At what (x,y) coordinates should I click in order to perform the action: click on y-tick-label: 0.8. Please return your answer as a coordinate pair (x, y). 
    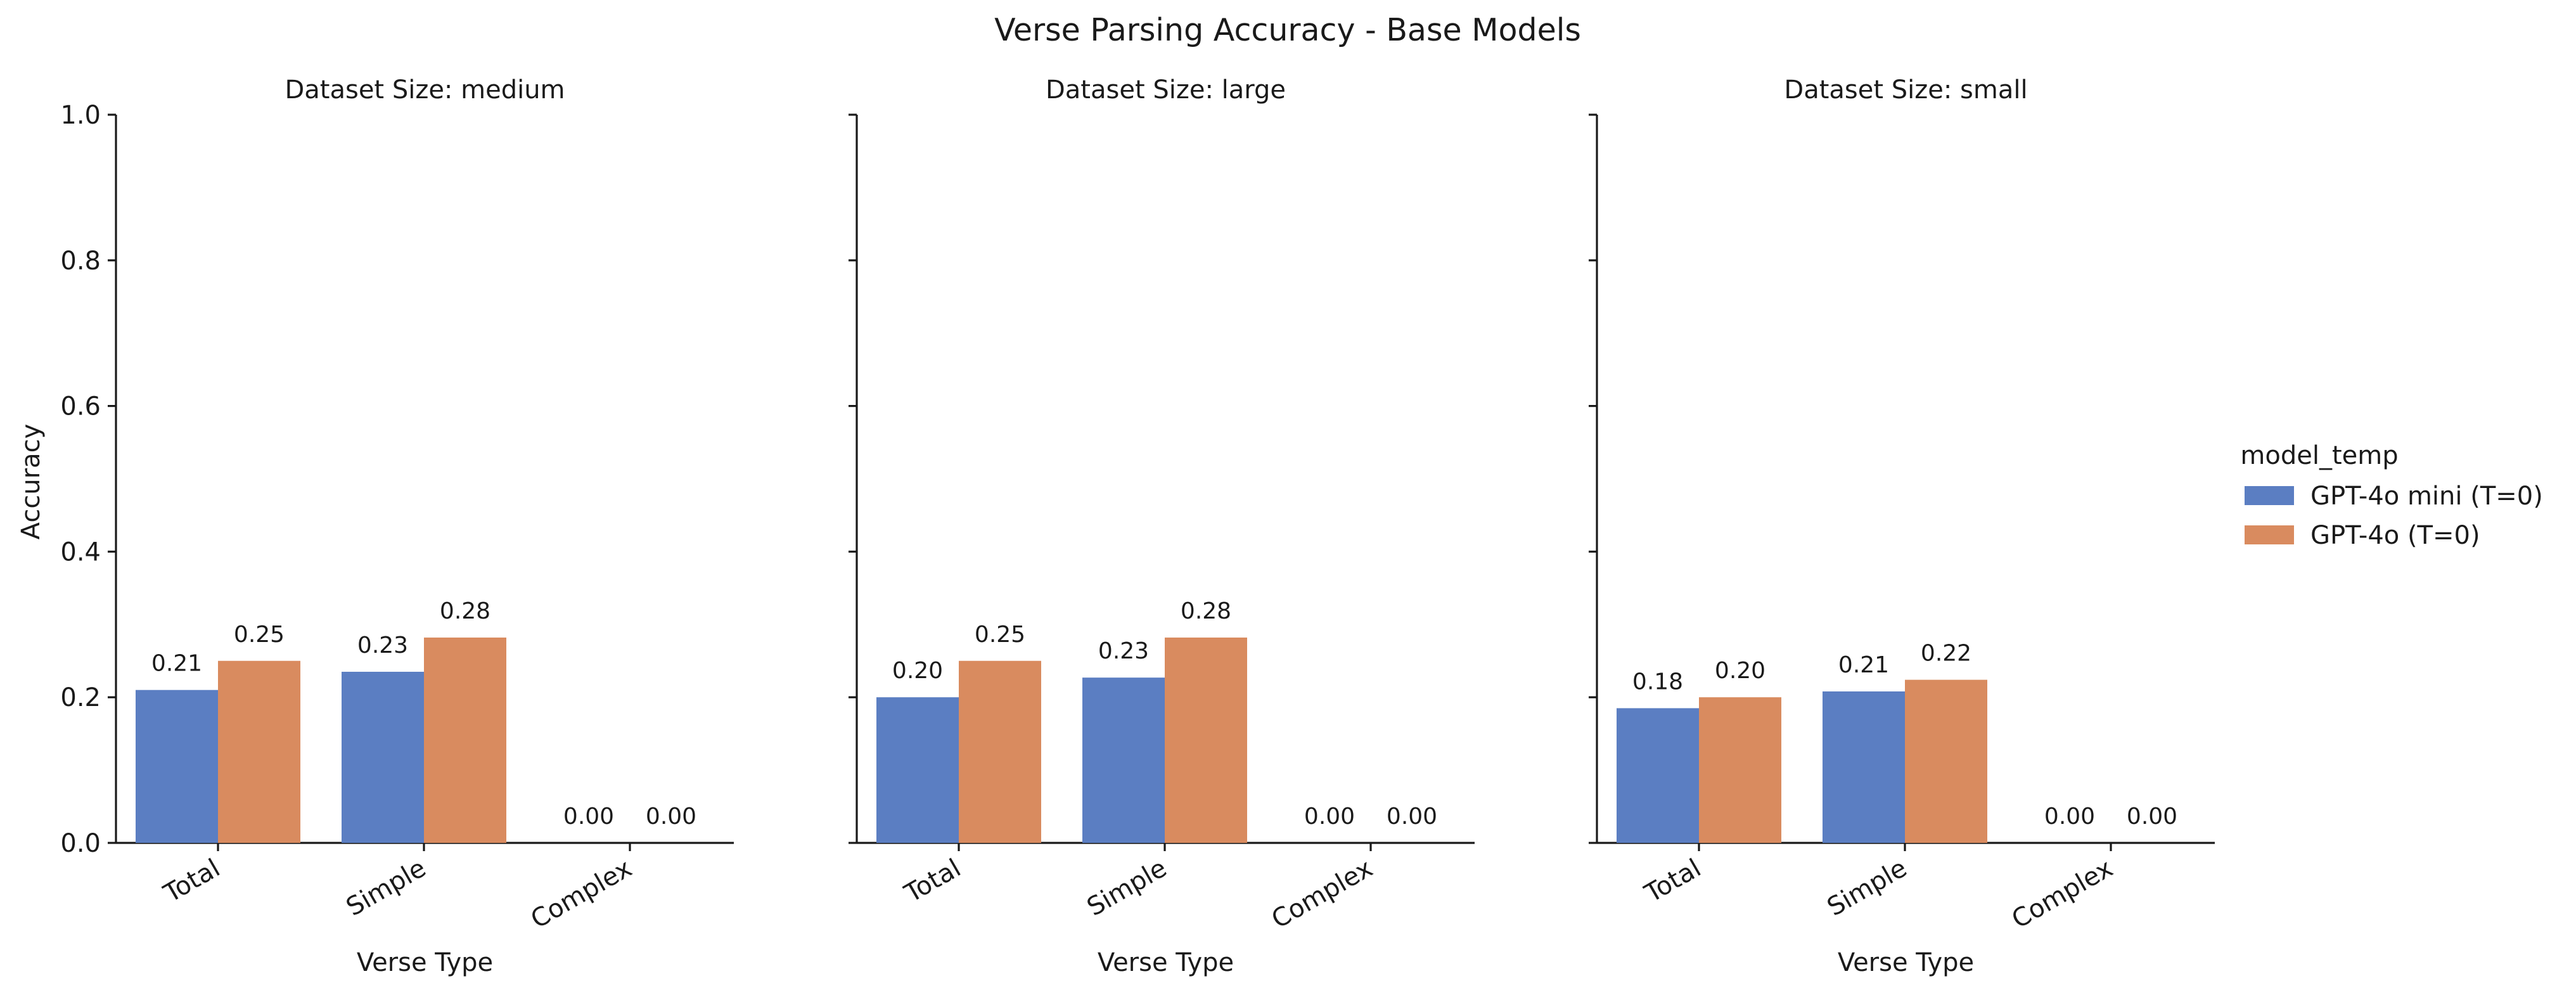
    Looking at the image, I should click on (80, 261).